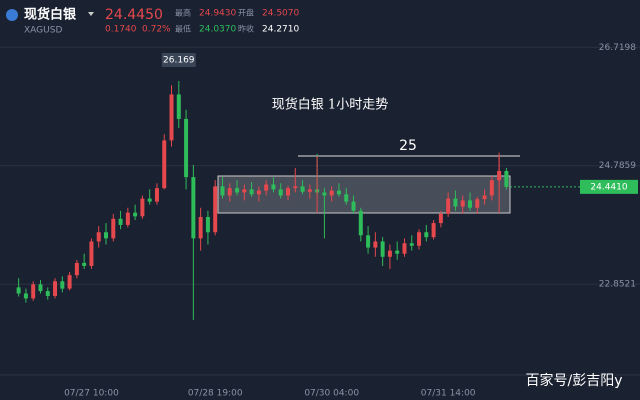  What do you see at coordinates (246, 29) in the screenshot?
I see `stat-label: 昨收` at bounding box center [246, 29].